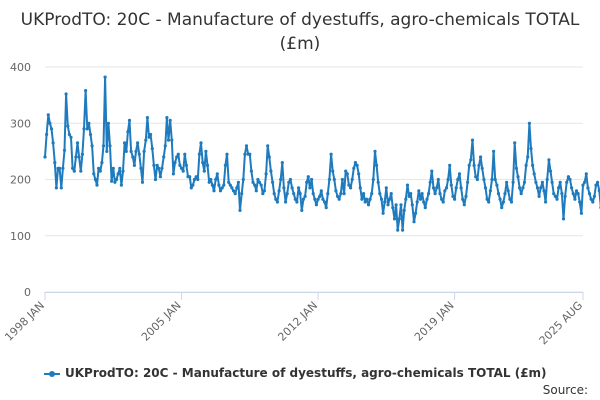 This screenshot has height=400, width=600. I want to click on legend-line-marker-icon, so click(52, 373).